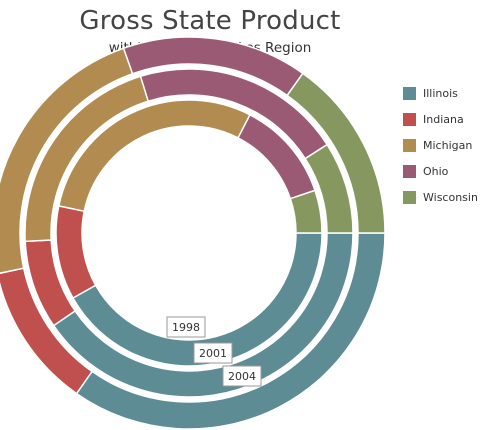 The height and width of the screenshot is (430, 494). Describe the element at coordinates (440, 93) in the screenshot. I see `legend-label: Illinois` at that location.